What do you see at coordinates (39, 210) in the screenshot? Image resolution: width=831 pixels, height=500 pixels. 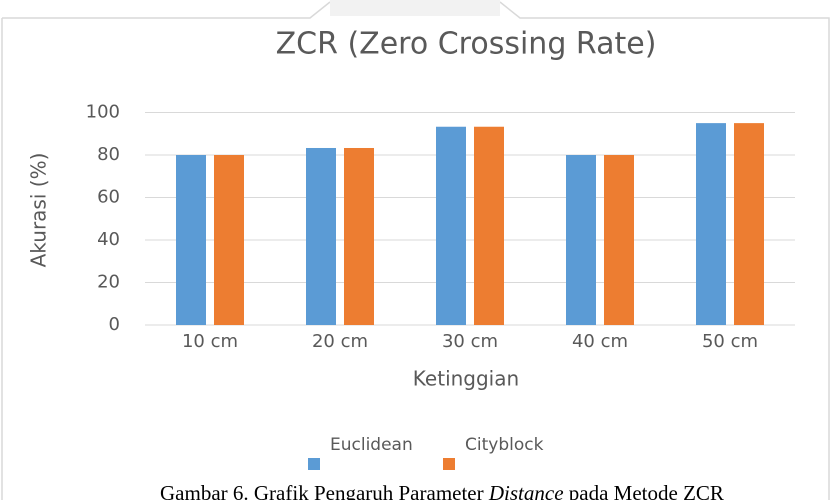 I see `y-axis-label: Akurasi (%)` at bounding box center [39, 210].